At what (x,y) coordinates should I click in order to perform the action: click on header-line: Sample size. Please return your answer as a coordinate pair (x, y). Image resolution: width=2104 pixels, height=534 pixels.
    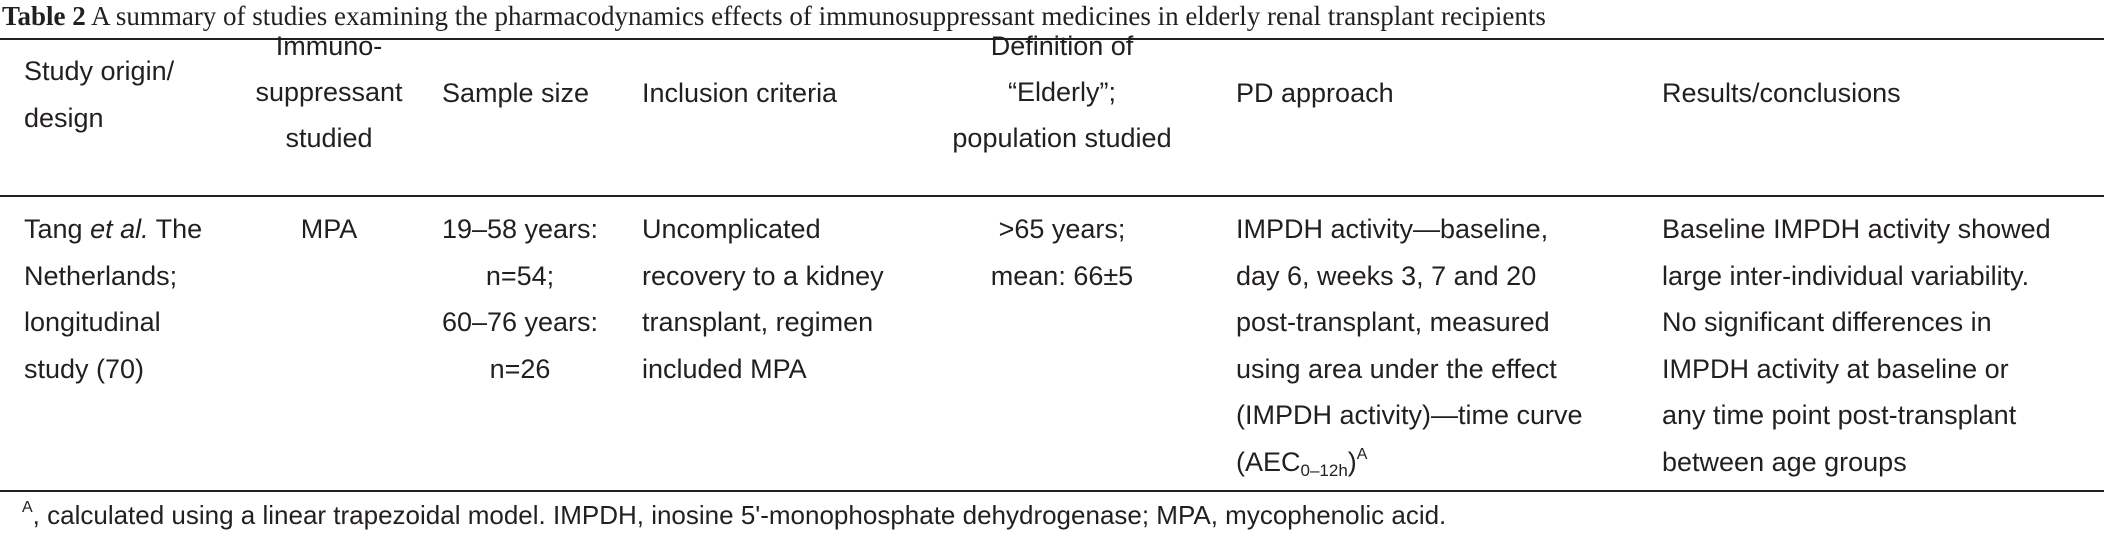
    Looking at the image, I should click on (516, 93).